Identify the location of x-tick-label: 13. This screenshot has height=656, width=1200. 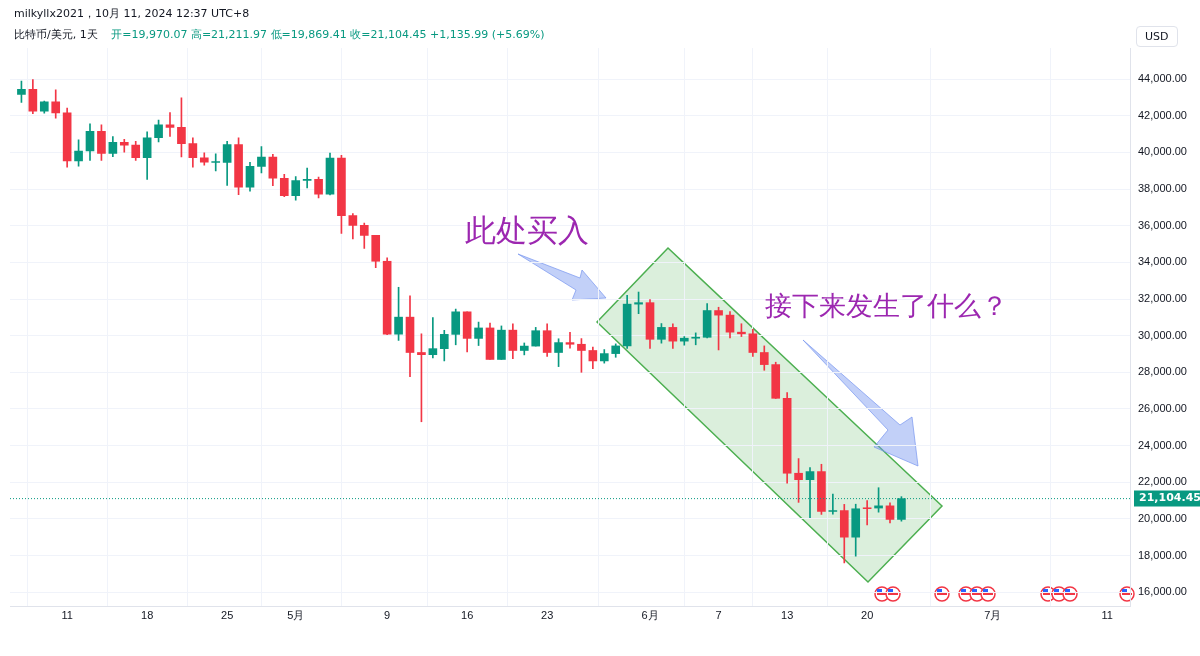
(787, 615).